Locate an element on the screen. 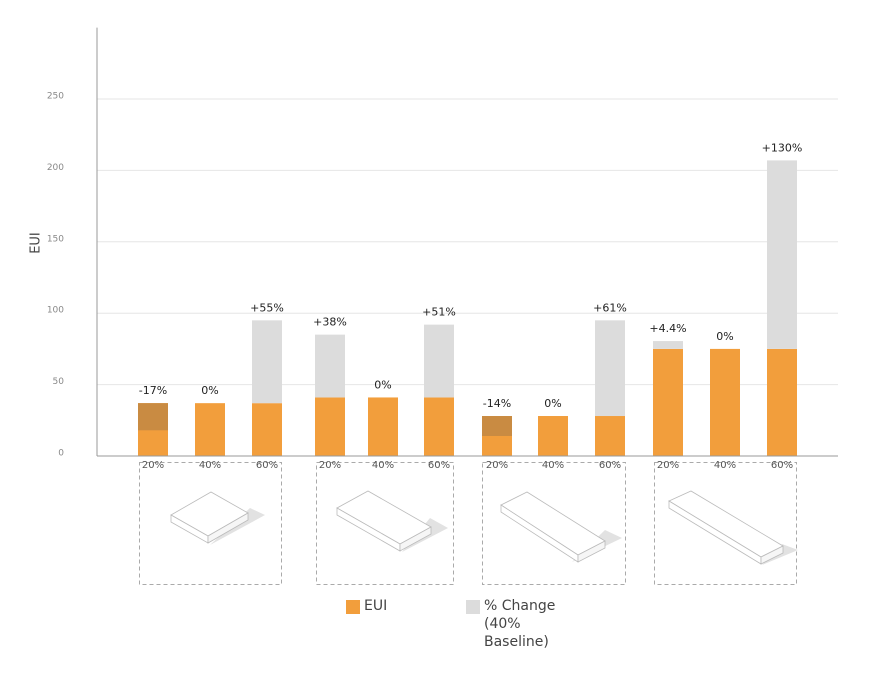 The image size is (872, 675). y-tick-label: 200 is located at coordinates (55, 168).